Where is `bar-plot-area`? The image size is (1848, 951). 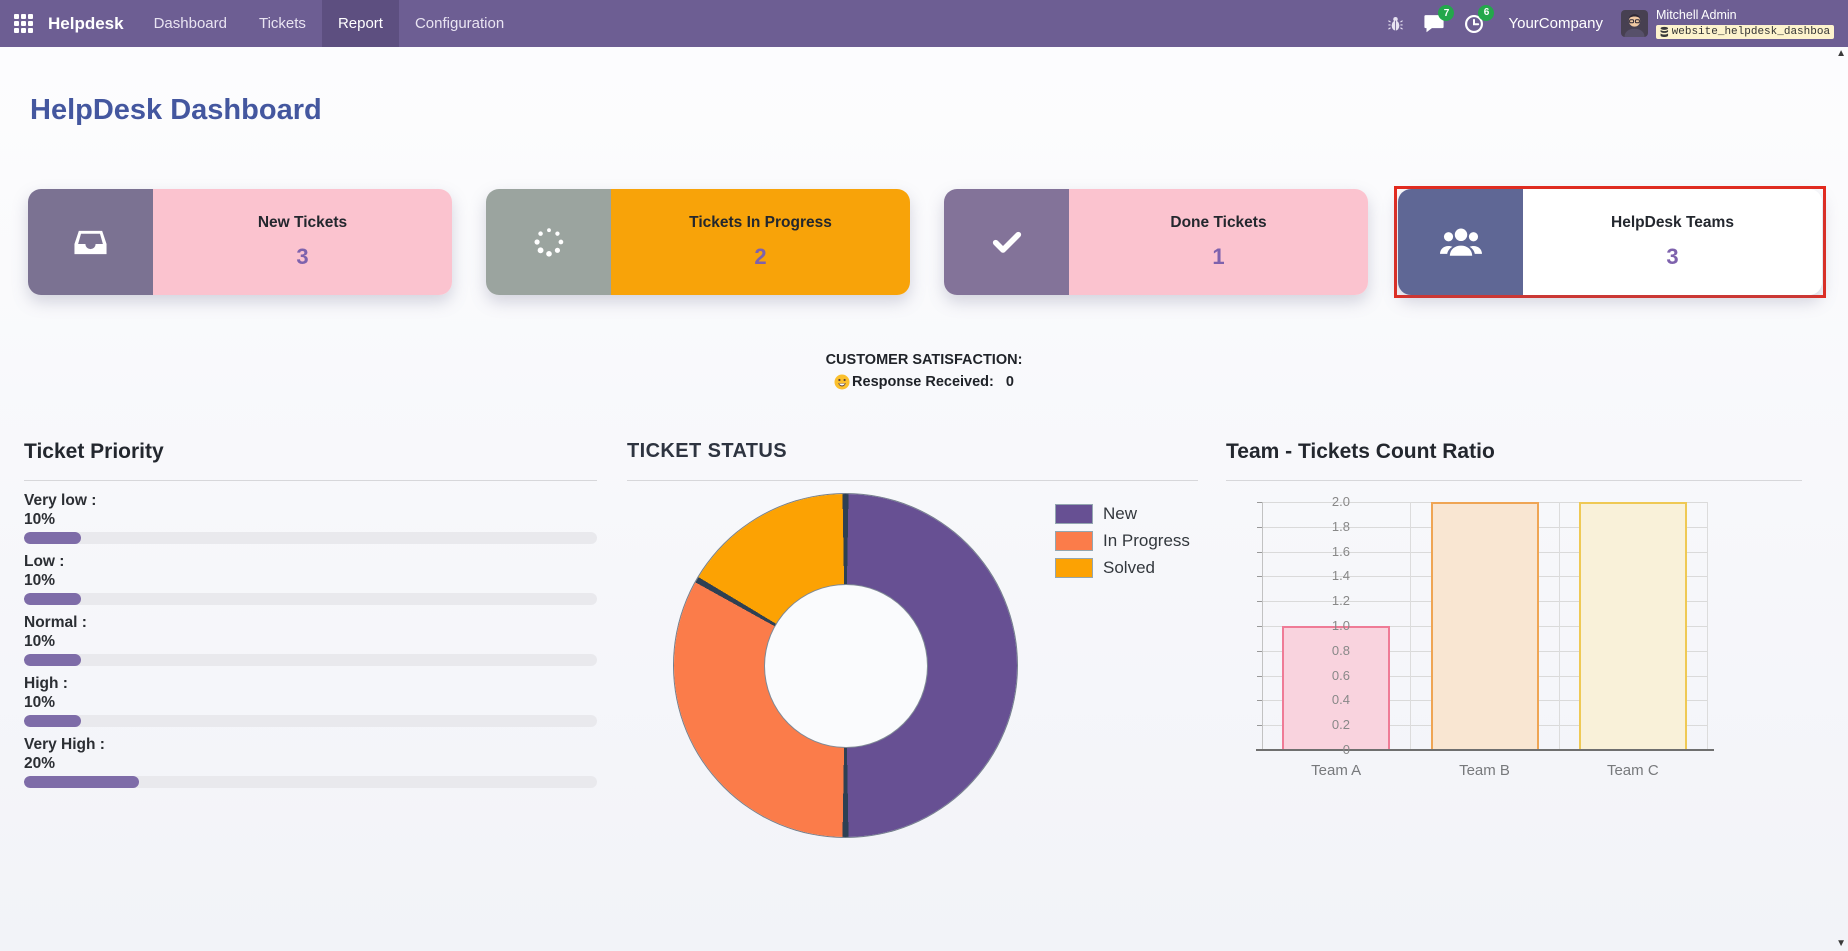
bar-plot-area is located at coordinates (1485, 626).